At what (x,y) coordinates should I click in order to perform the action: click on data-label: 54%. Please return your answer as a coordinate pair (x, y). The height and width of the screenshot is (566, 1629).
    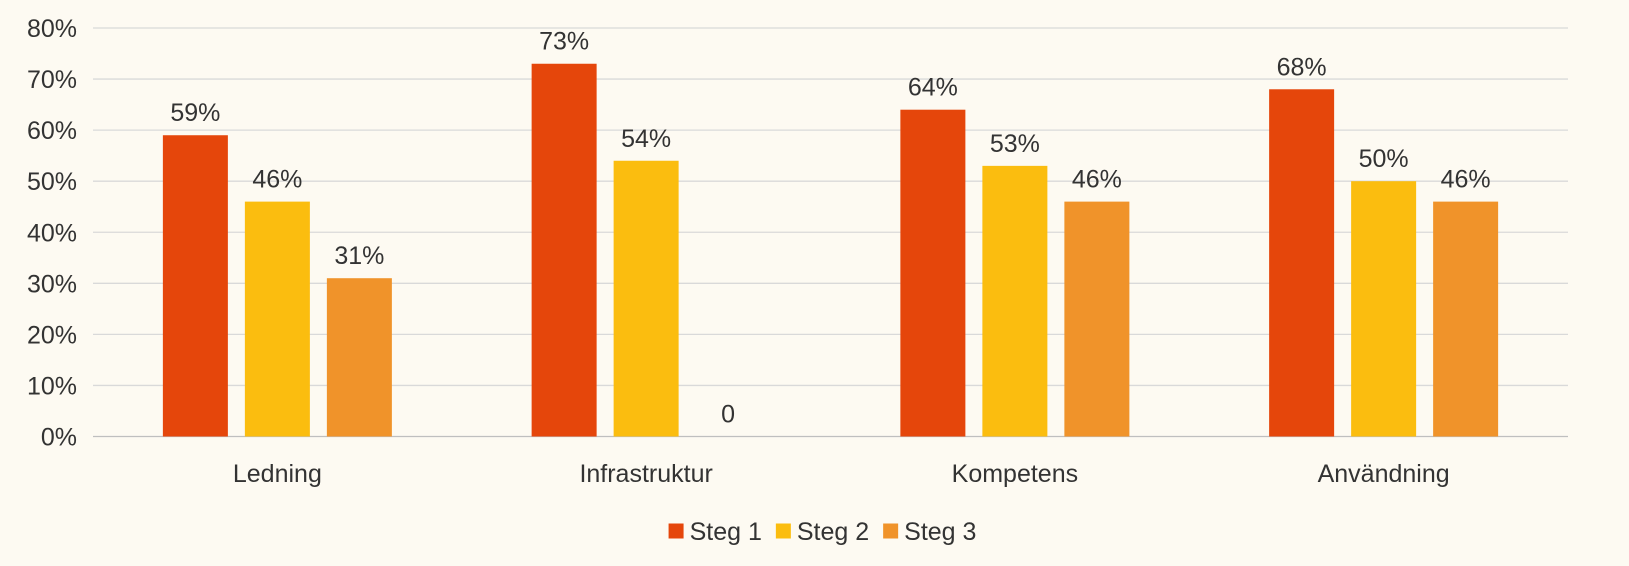
    Looking at the image, I should click on (646, 139).